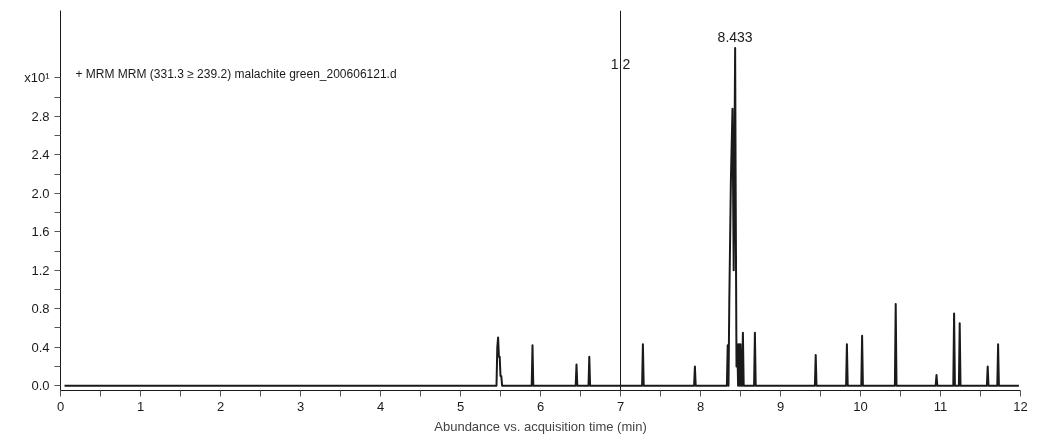  Describe the element at coordinates (40, 309) in the screenshot. I see `y-tick-label: 0.8` at that location.